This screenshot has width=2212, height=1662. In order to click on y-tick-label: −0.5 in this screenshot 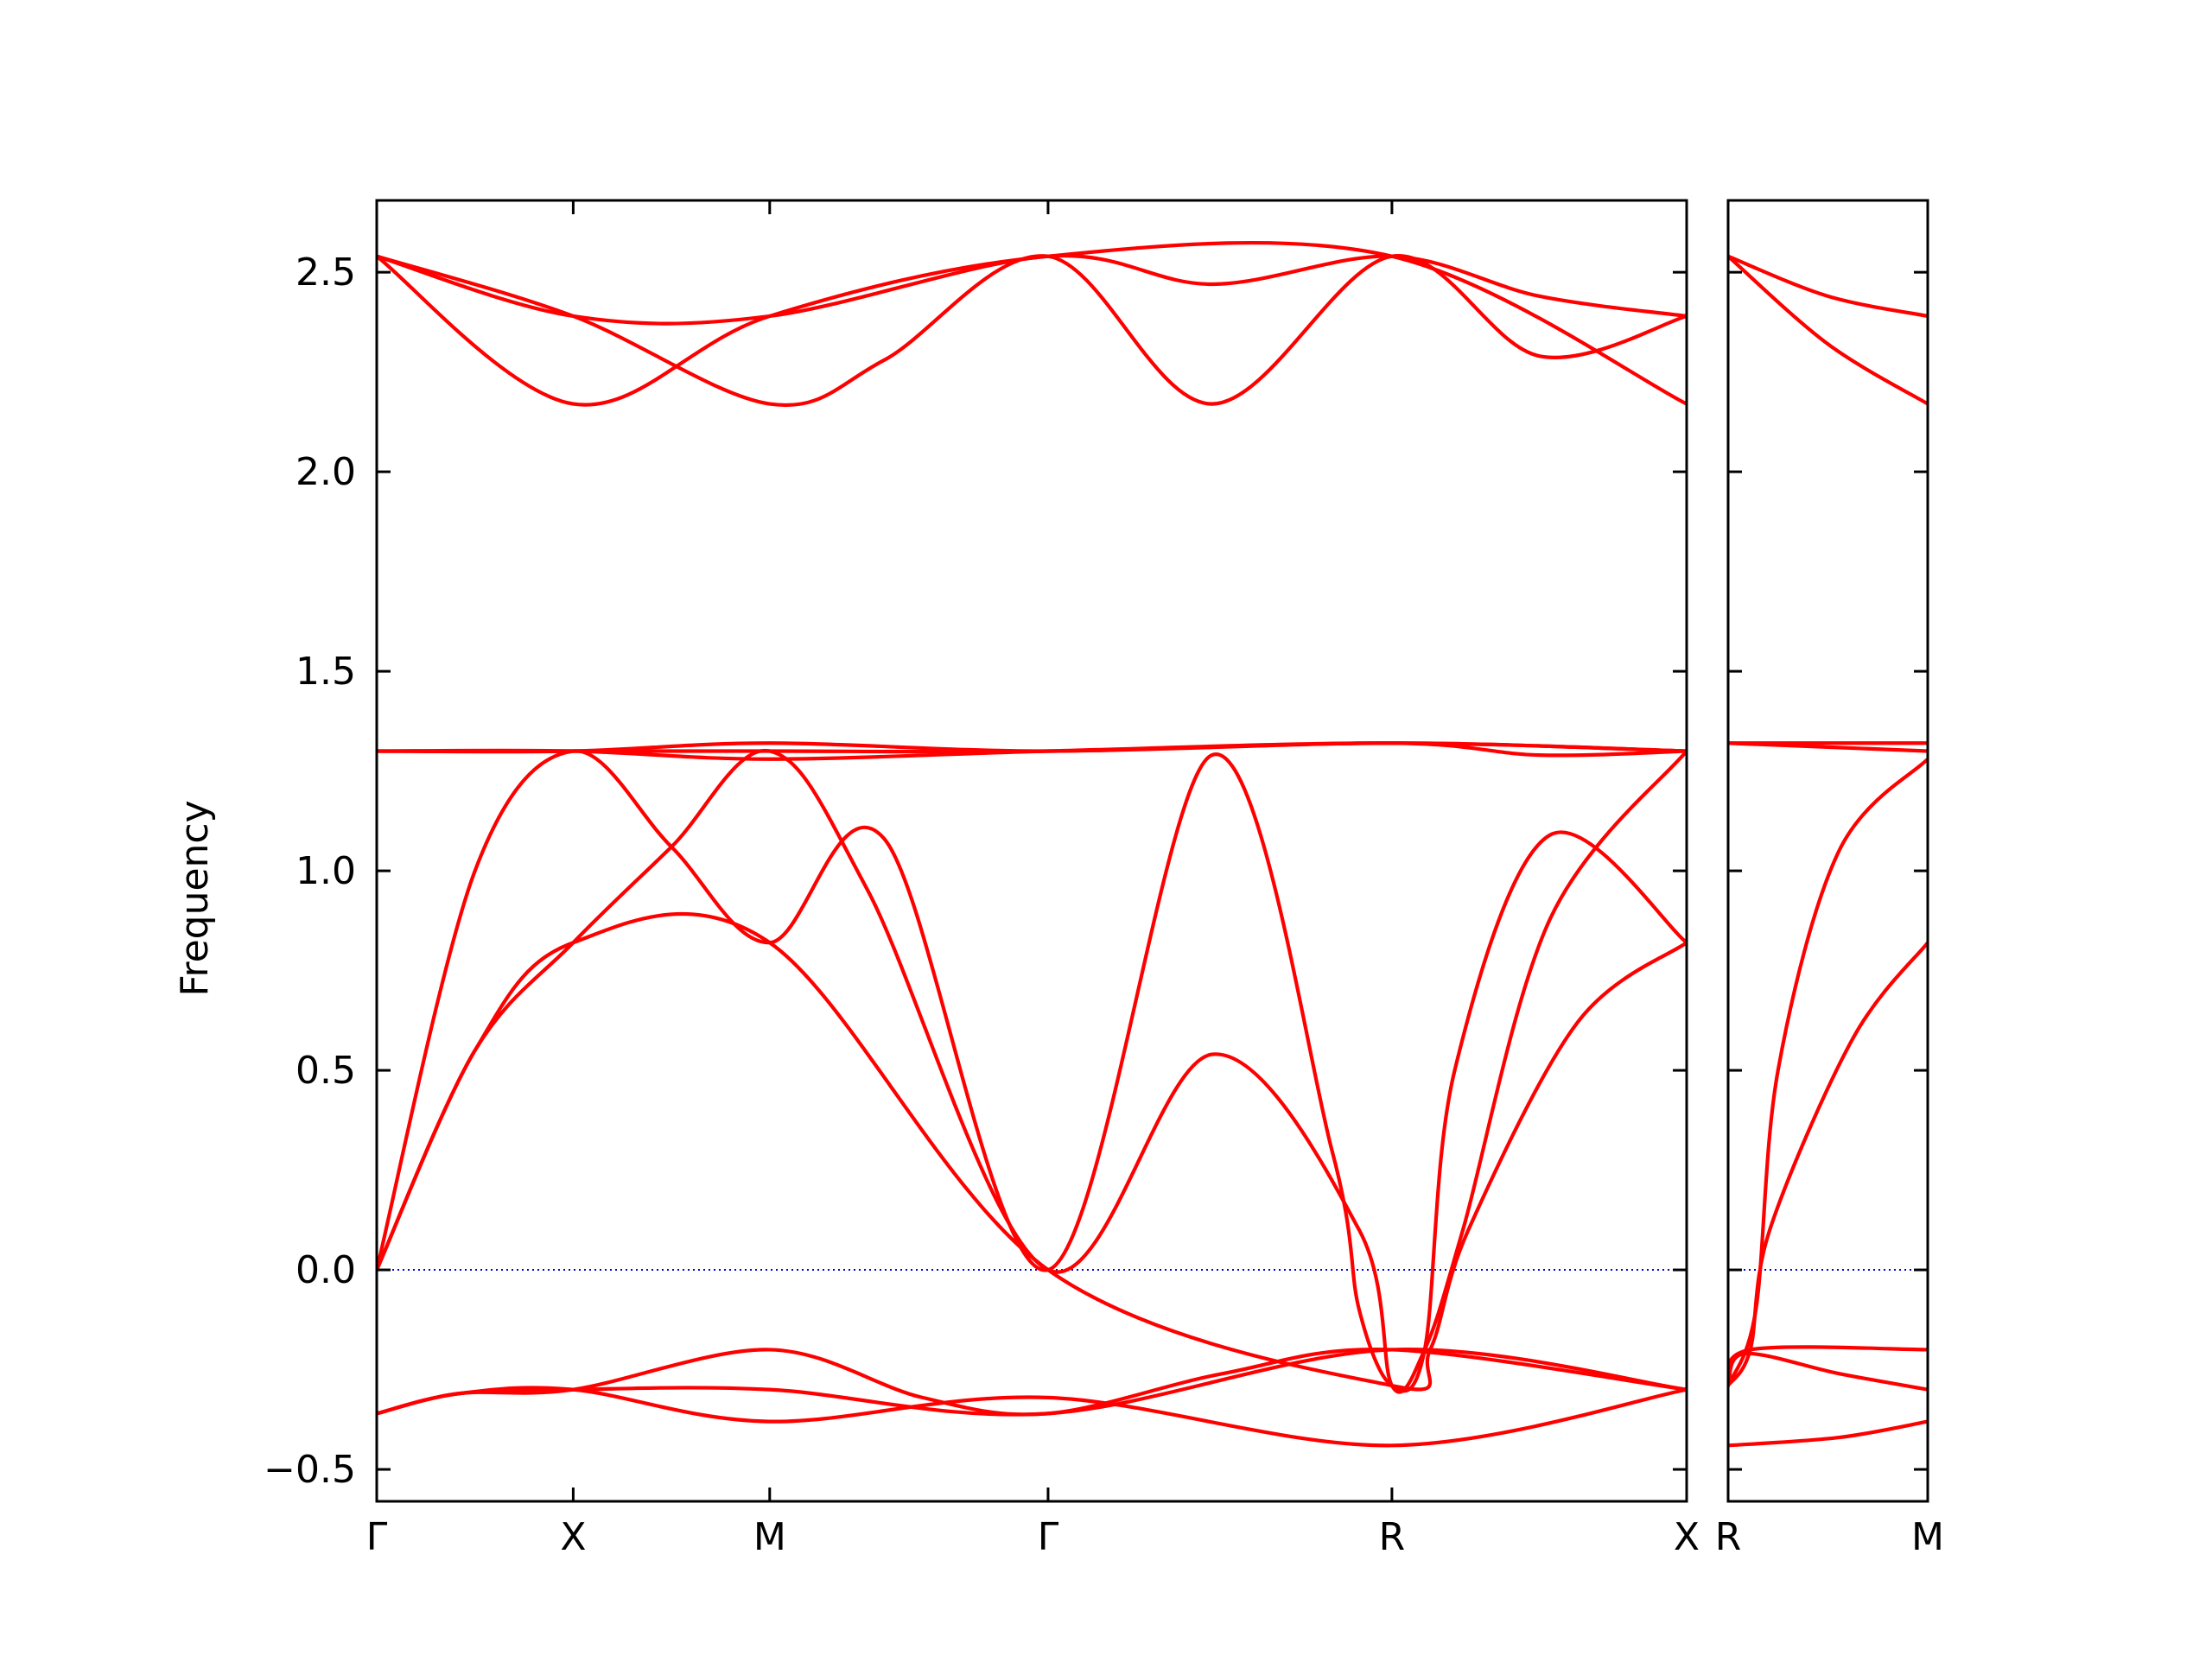, I will do `click(310, 1470)`.